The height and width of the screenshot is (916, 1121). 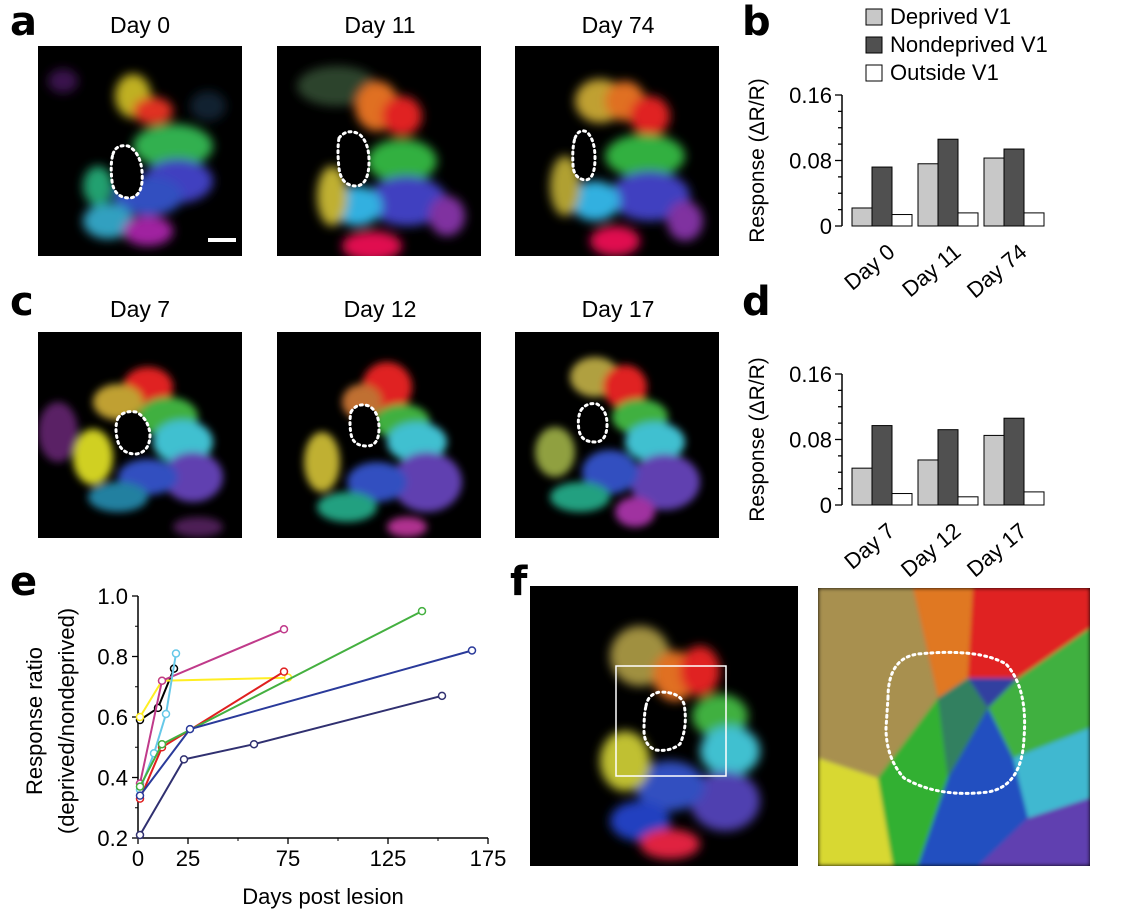 What do you see at coordinates (756, 302) in the screenshot?
I see `panel-label-d: d` at bounding box center [756, 302].